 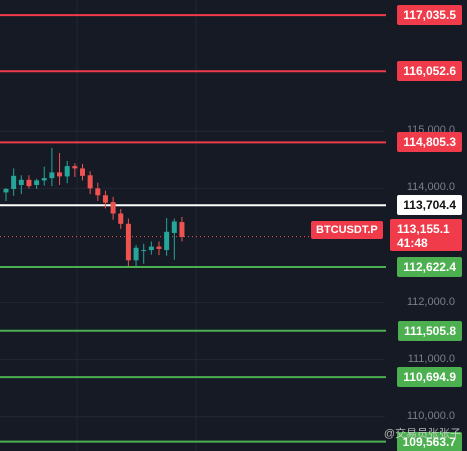 What do you see at coordinates (429, 441) in the screenshot?
I see `level-price-tag-support: 109,563.7` at bounding box center [429, 441].